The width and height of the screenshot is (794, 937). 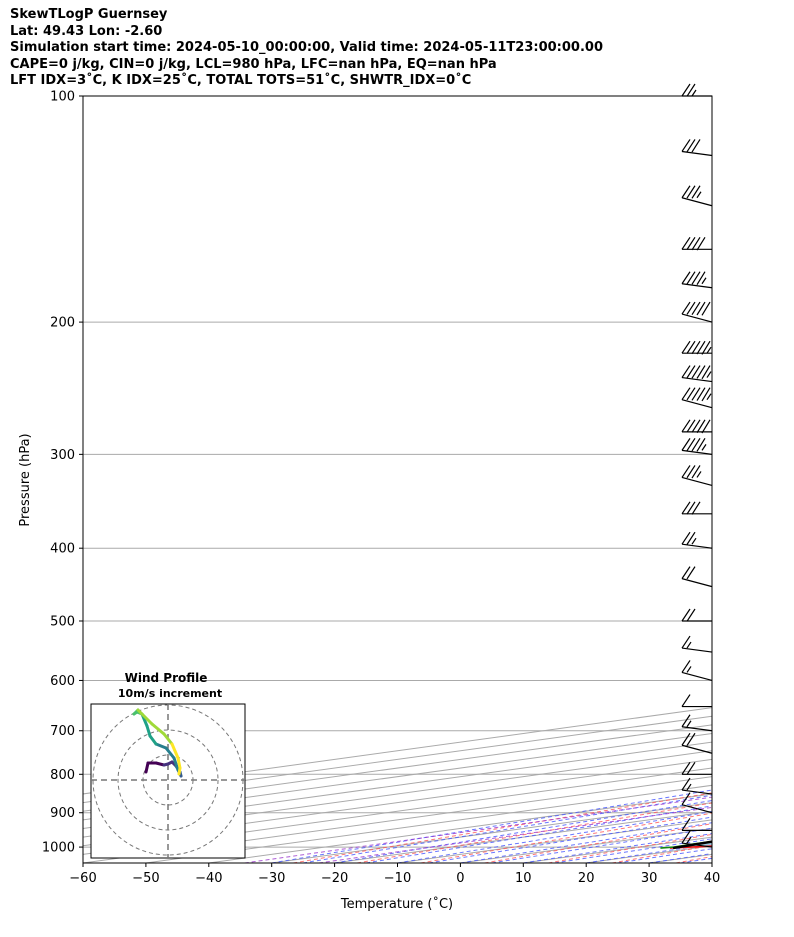 What do you see at coordinates (62, 731) in the screenshot?
I see `y-tick-label: 700` at bounding box center [62, 731].